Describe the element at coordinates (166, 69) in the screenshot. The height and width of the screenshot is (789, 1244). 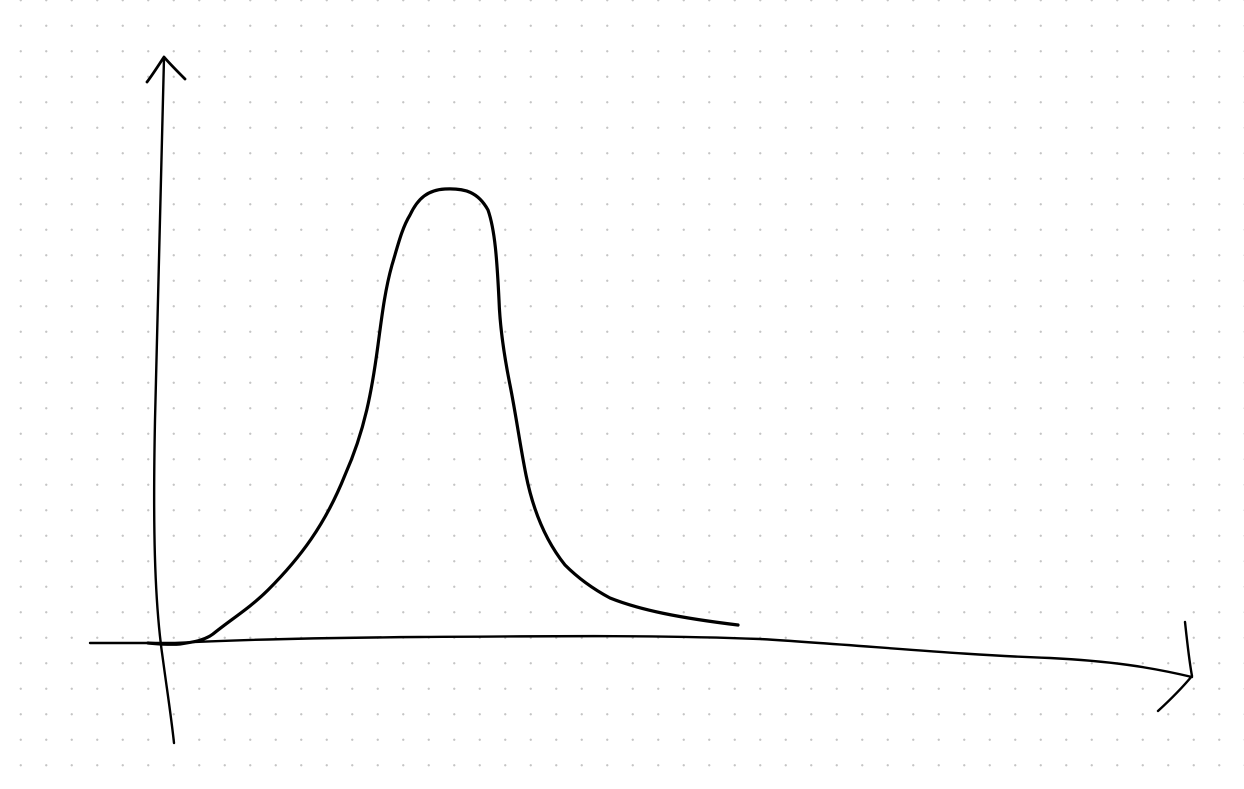
I see `y-axis-arrowhead` at that location.